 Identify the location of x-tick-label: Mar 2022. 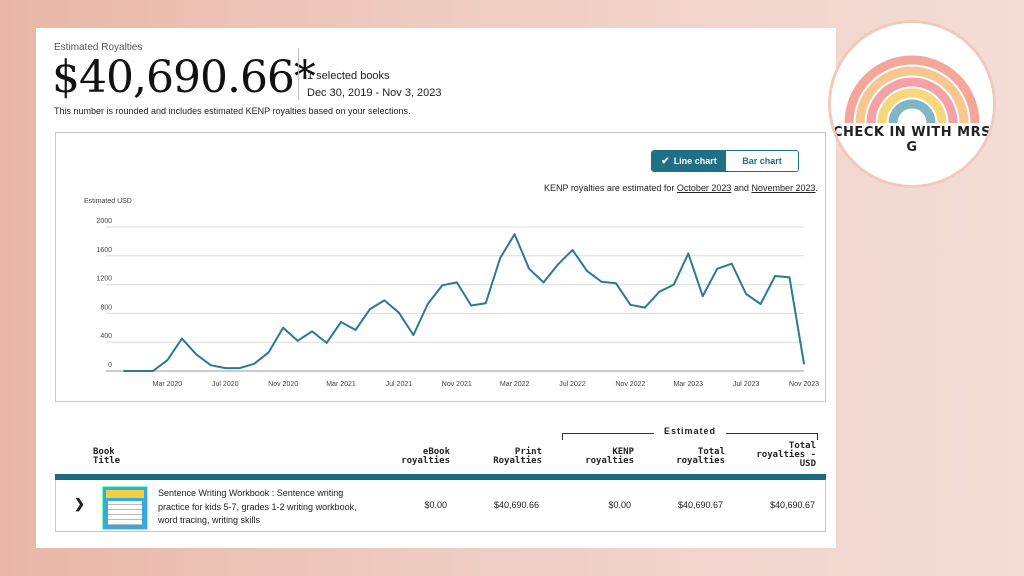
(515, 384).